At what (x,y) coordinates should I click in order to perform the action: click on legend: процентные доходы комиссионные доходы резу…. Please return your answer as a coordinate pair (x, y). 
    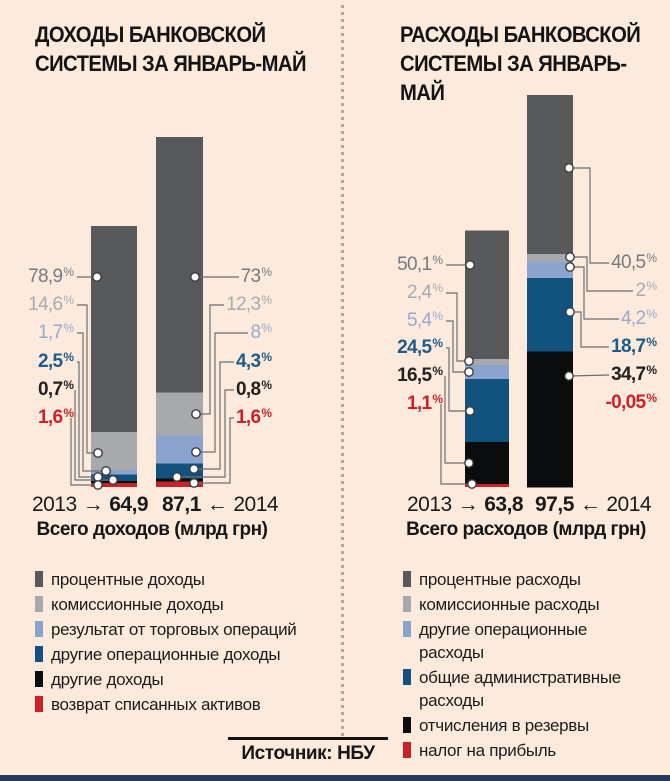
    Looking at the image, I should click on (181, 643).